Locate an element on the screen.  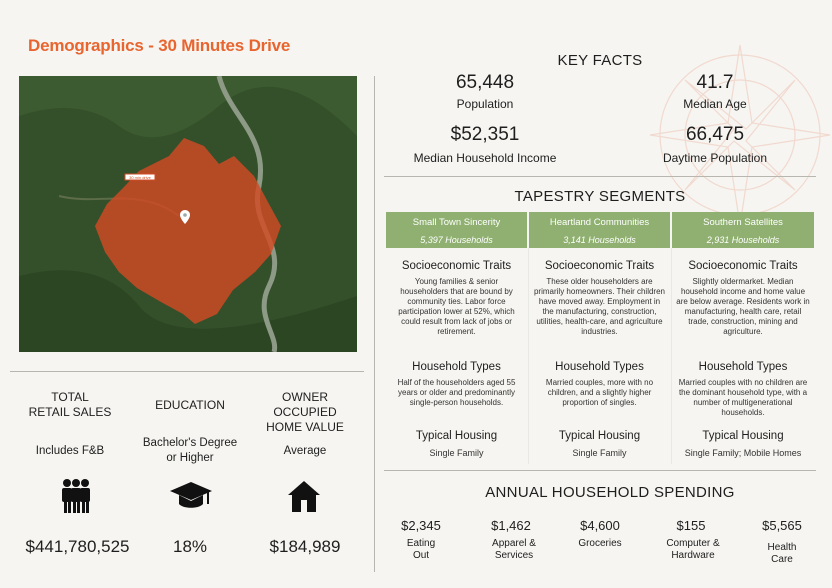
spend-value-5: $5,565 is located at coordinates (782, 525).